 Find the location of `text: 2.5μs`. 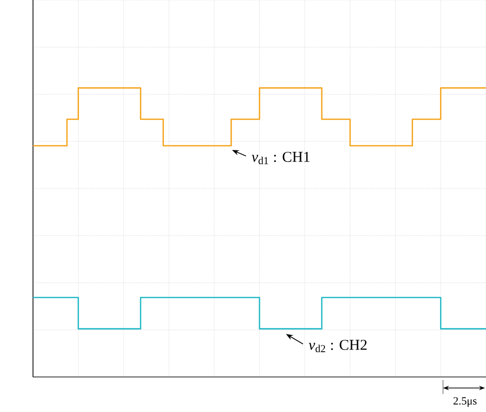

text: 2.5μs is located at coordinates (465, 402).